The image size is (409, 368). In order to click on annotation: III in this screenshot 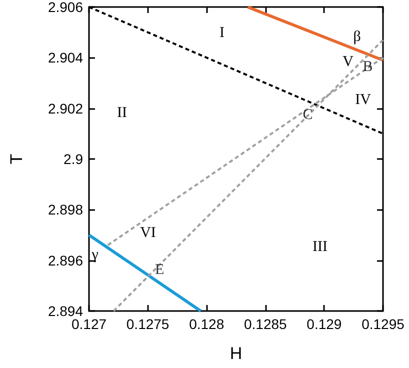, I will do `click(320, 247)`.